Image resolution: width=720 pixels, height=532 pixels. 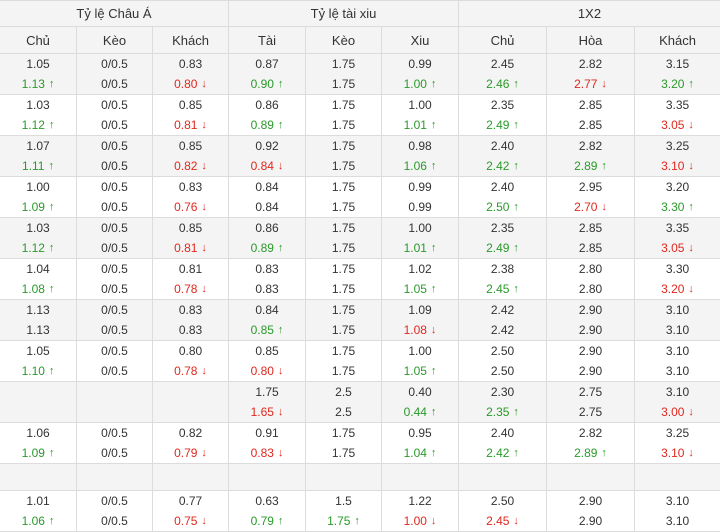 What do you see at coordinates (502, 166) in the screenshot?
I see `current-odds: 2.42 ↑` at bounding box center [502, 166].